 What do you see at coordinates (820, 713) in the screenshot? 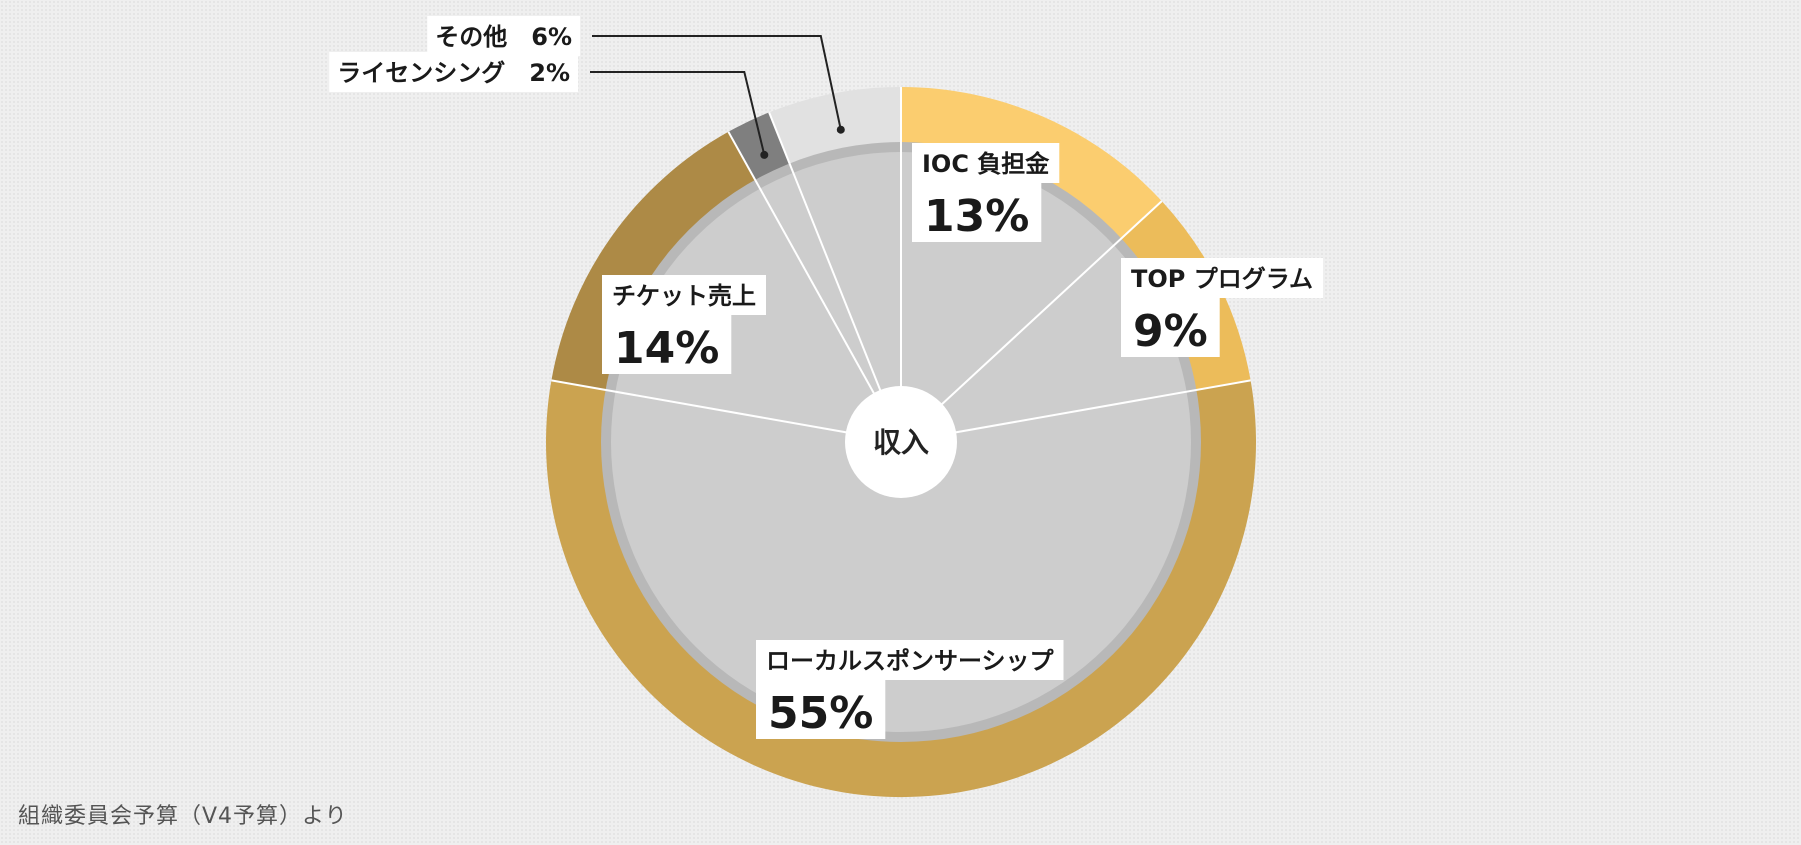
I see `slice-value-text: 55%` at bounding box center [820, 713].